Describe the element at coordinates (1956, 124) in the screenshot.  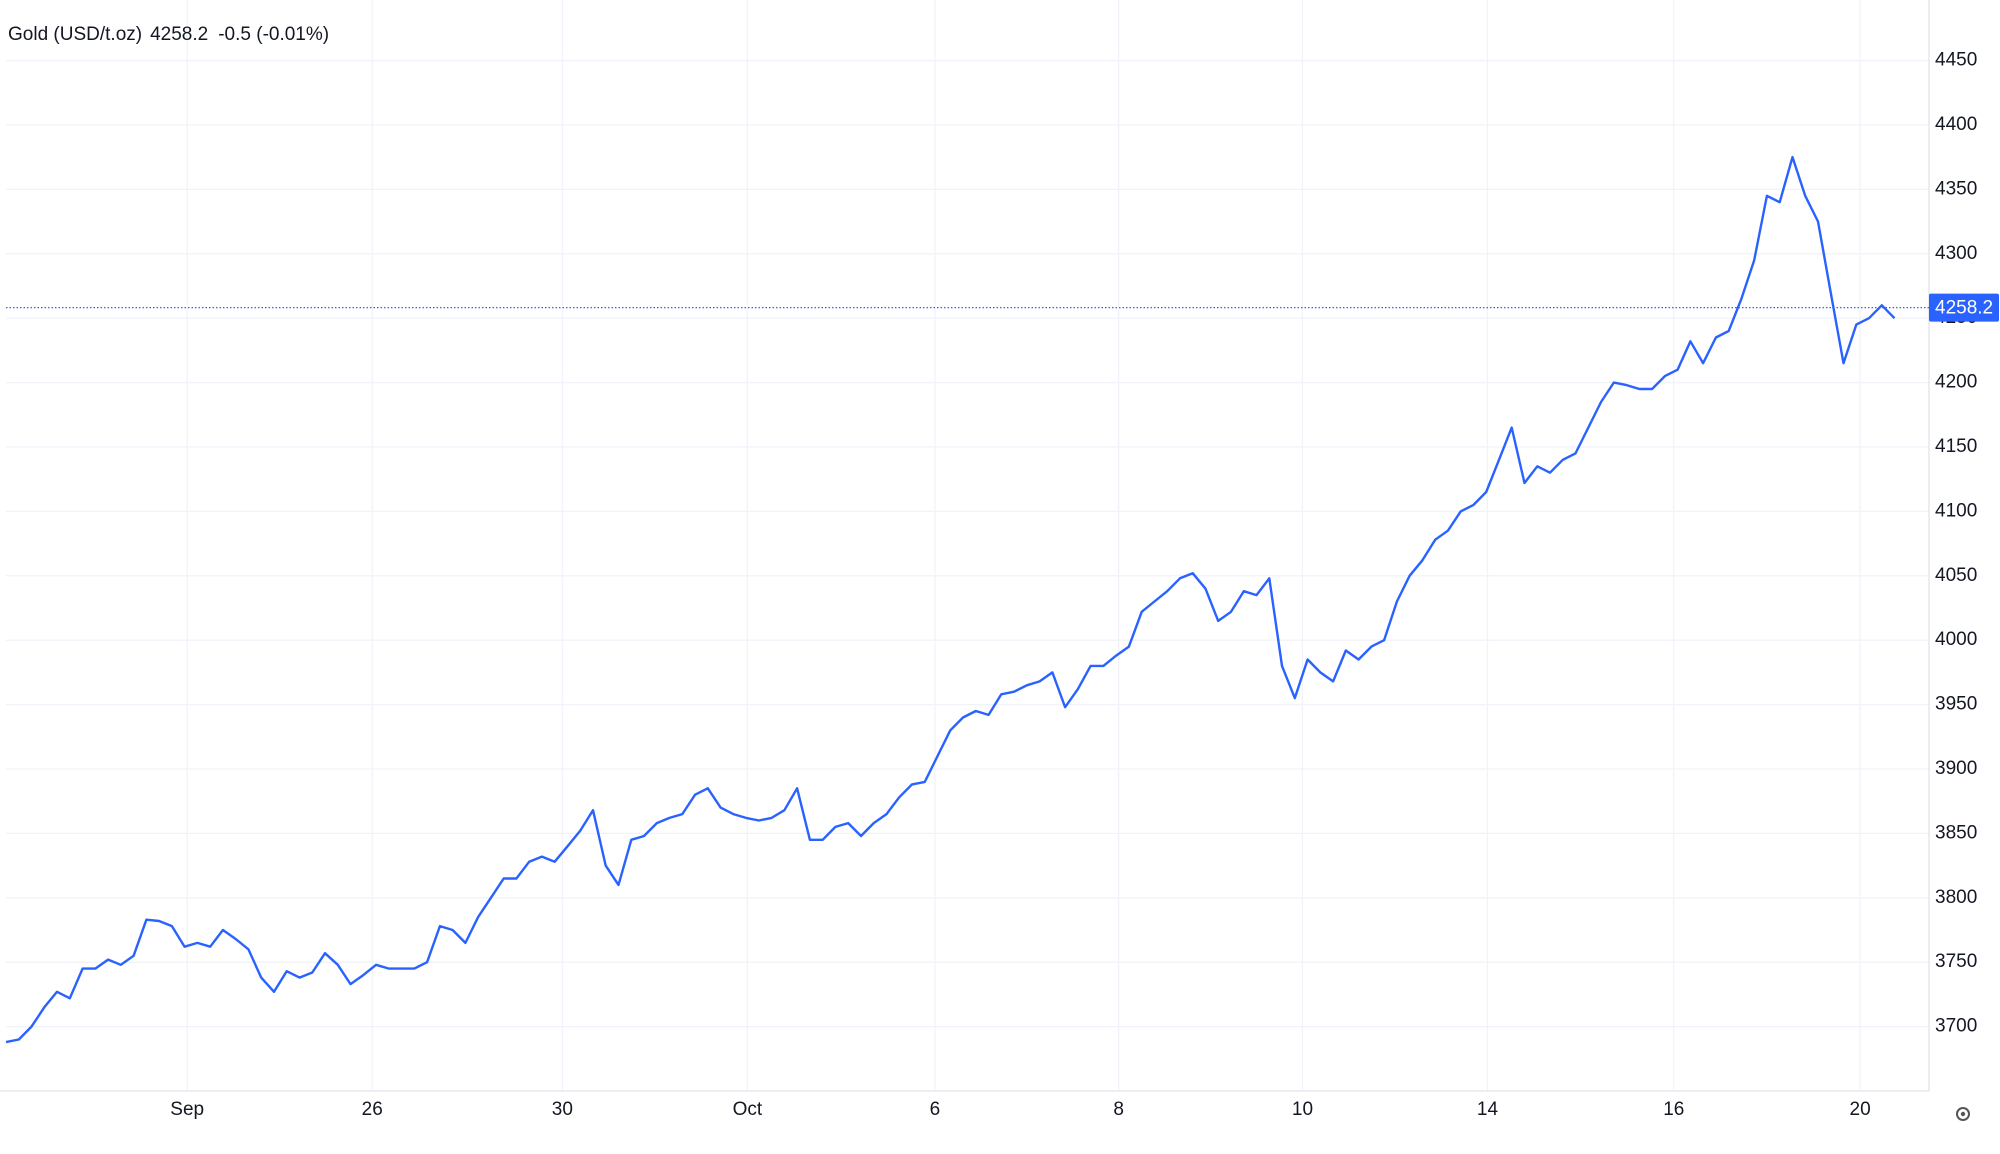
I see `y-tick-label: 4400` at that location.